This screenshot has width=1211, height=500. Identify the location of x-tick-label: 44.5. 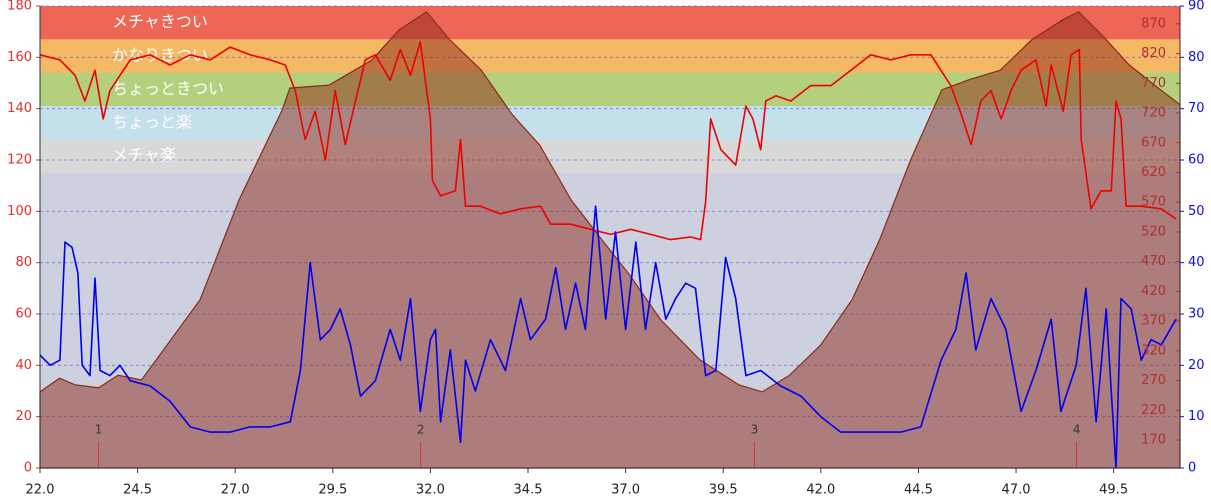
(918, 490).